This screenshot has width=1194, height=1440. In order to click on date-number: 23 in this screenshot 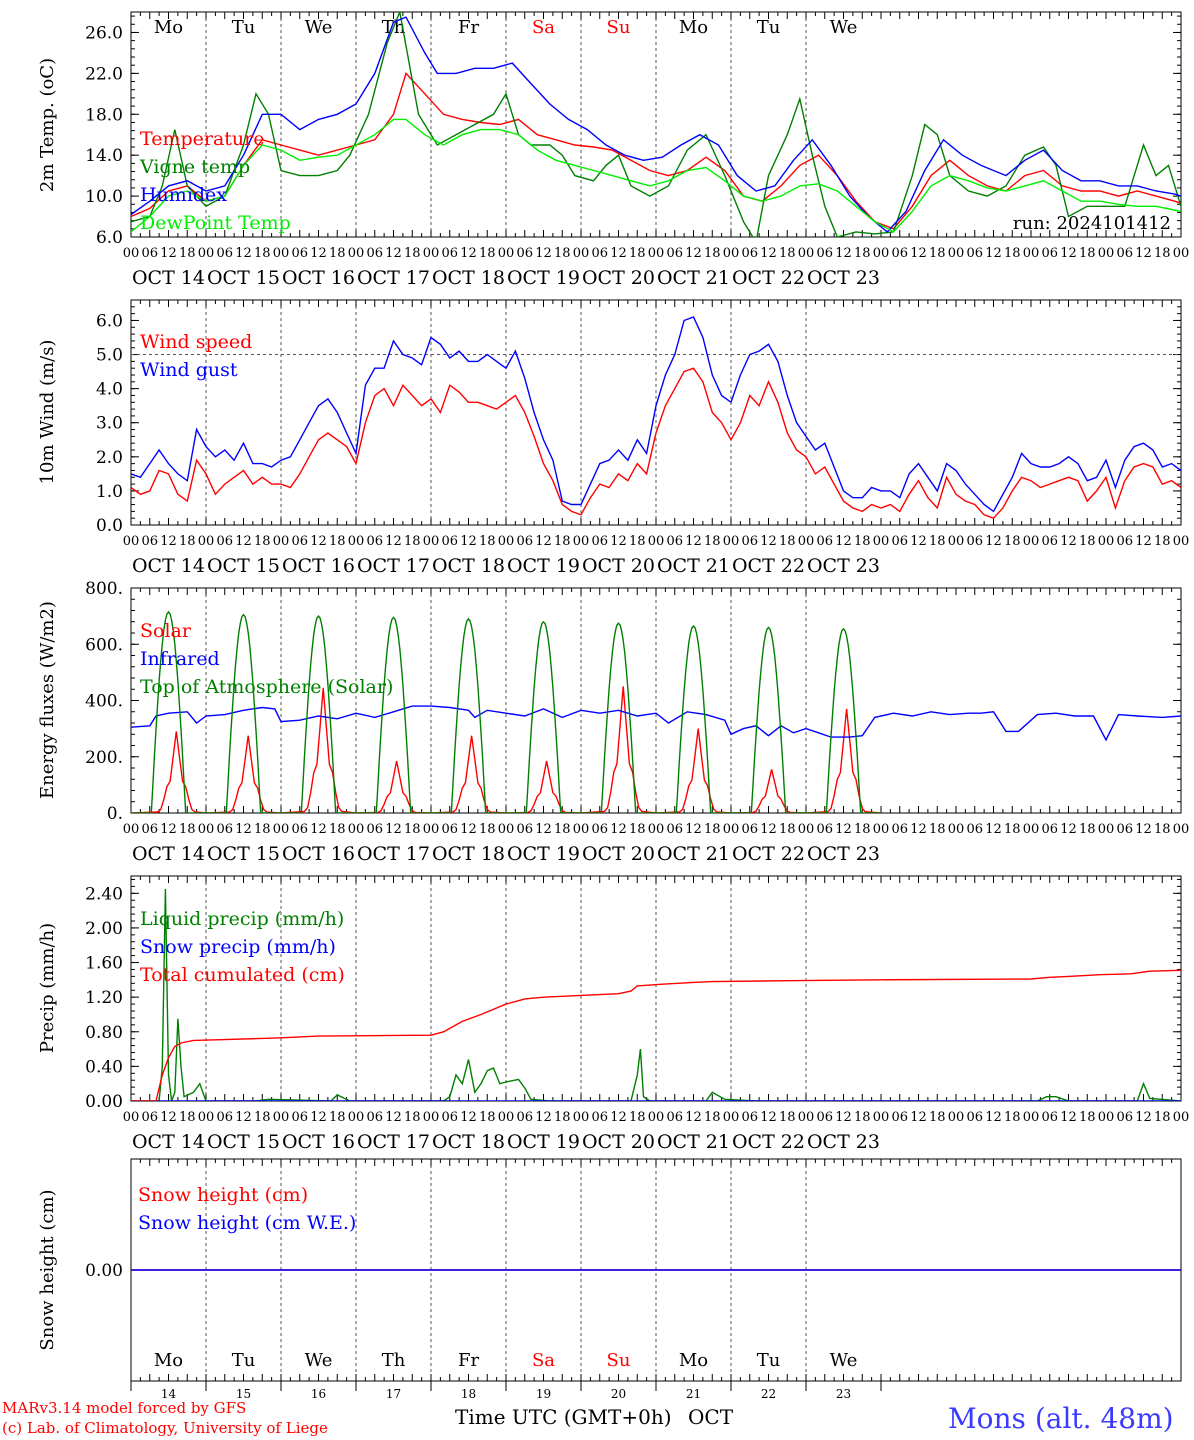, I will do `click(843, 1394)`.